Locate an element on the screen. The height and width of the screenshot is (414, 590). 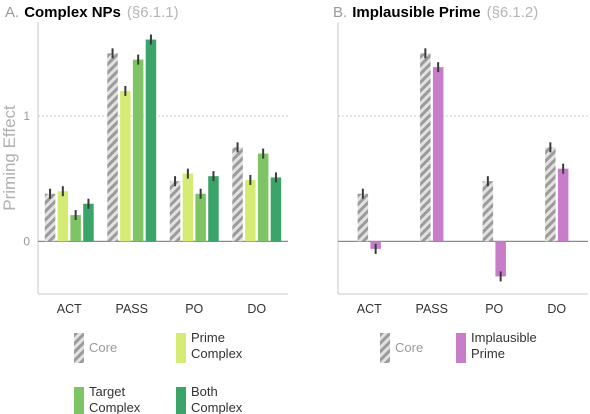
panel-a-subtitle: (§6.1.1) is located at coordinates (153, 12).